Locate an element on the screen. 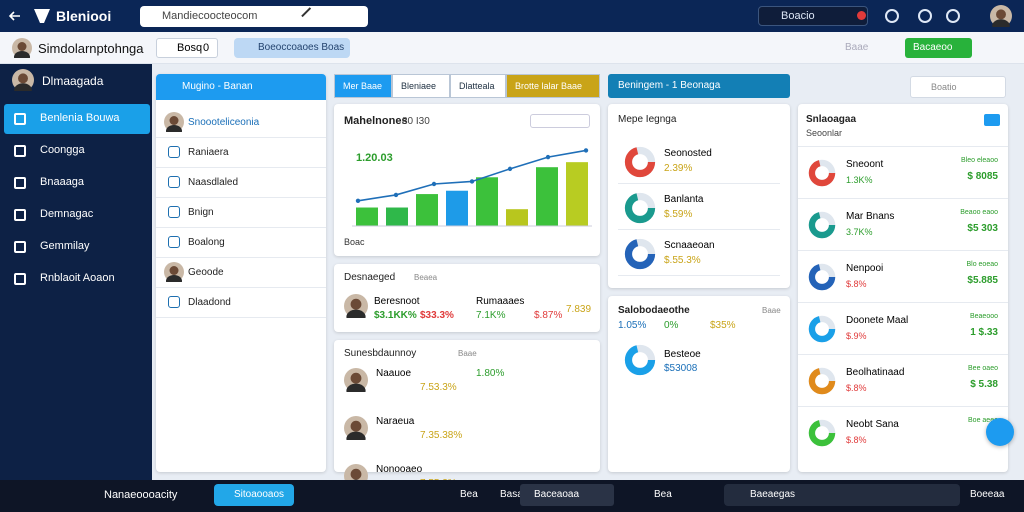 This screenshot has width=1024, height=512. nav-icon is located at coordinates (20, 247).